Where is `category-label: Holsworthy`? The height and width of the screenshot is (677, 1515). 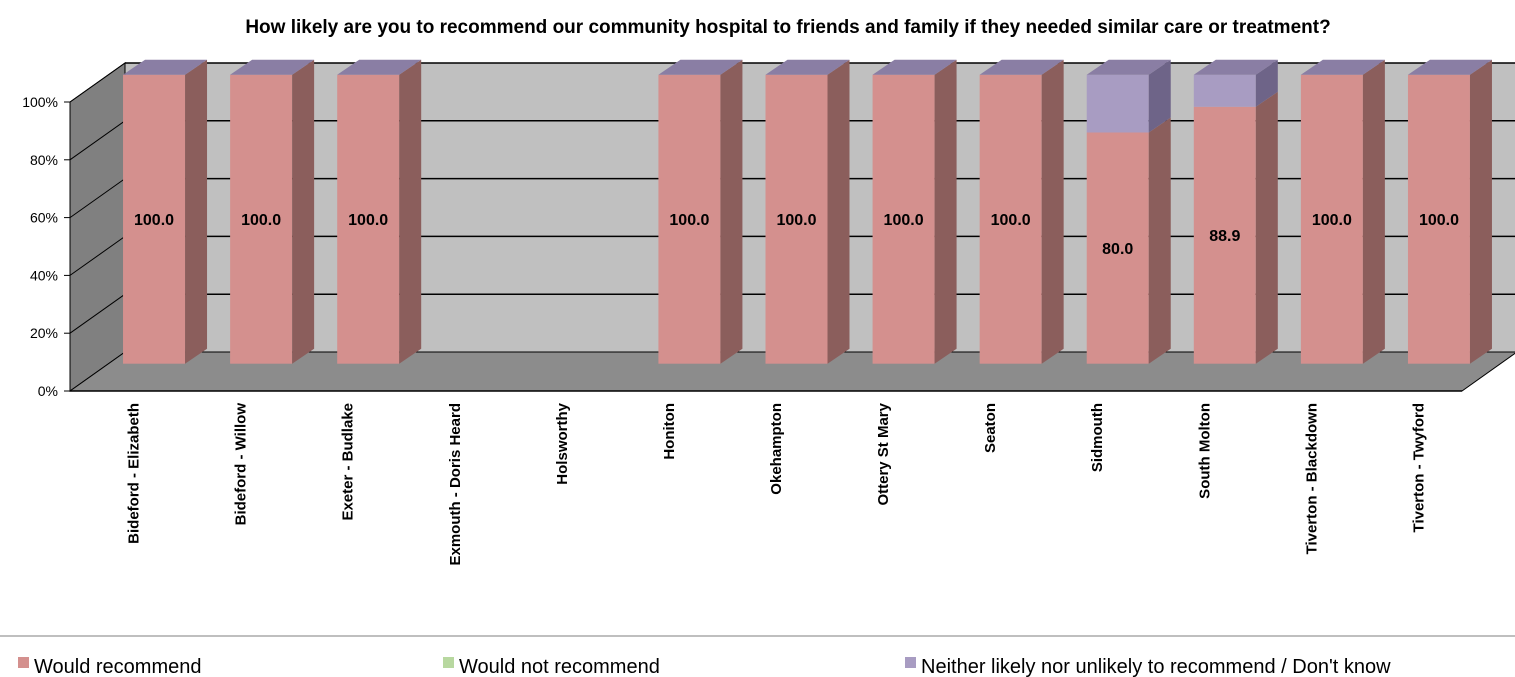
category-label: Holsworthy is located at coordinates (562, 443).